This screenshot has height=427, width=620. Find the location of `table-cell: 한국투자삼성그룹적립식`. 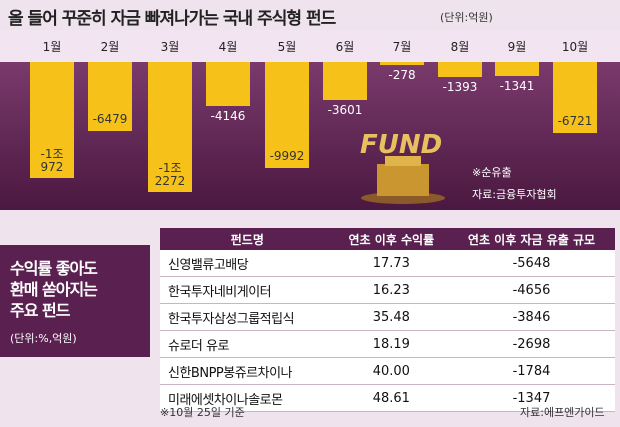

table-cell: 한국투자삼성그룹적립식 is located at coordinates (247, 317).